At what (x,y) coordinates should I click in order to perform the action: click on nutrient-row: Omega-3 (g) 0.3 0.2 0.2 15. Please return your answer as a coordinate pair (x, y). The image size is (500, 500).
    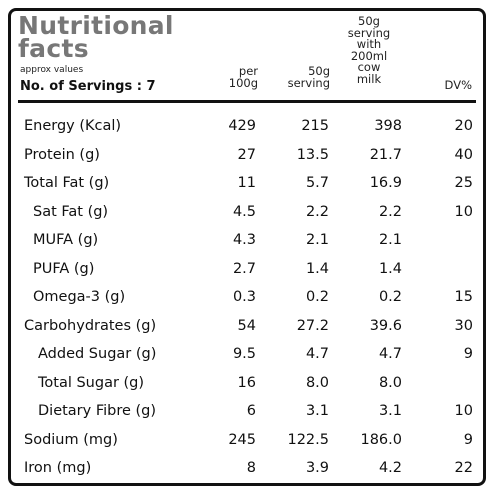
    Looking at the image, I should click on (250, 297).